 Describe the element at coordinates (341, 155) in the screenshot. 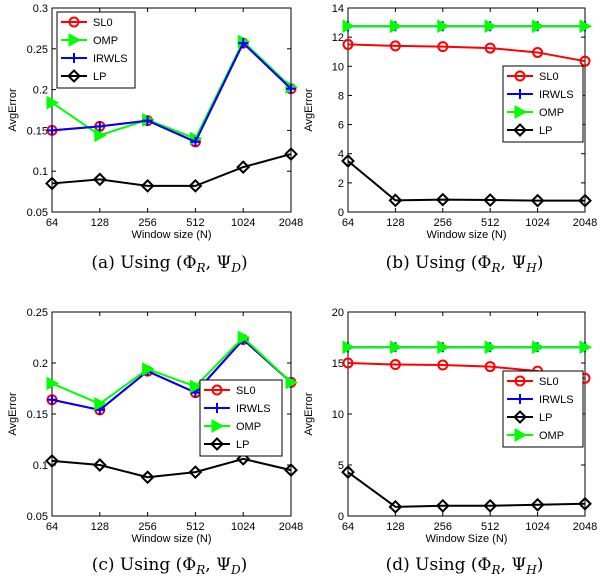

I see `y-tick-label: 4` at that location.